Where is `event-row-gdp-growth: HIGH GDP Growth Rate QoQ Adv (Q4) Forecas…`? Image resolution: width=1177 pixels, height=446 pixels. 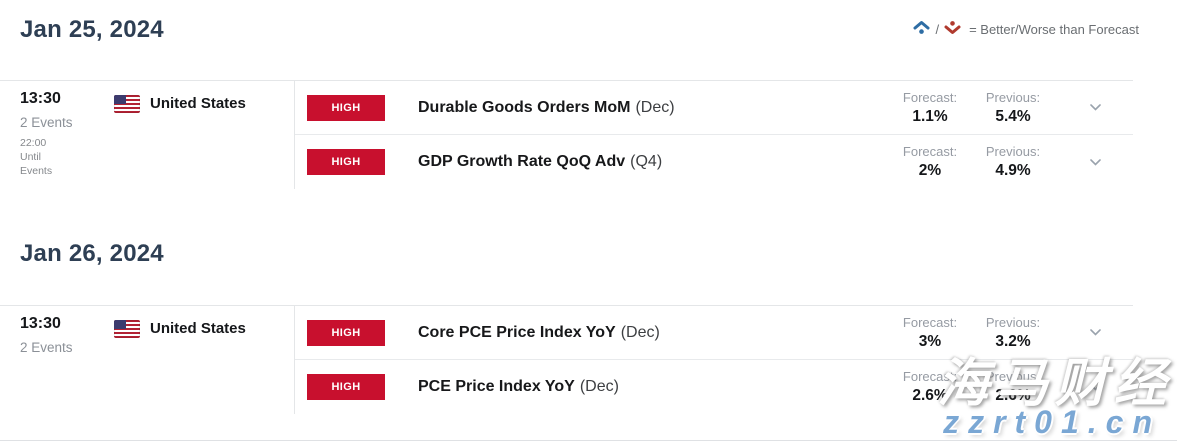
event-row-gdp-growth: HIGH GDP Growth Rate QoQ Adv (Q4) Forecas… is located at coordinates (714, 162).